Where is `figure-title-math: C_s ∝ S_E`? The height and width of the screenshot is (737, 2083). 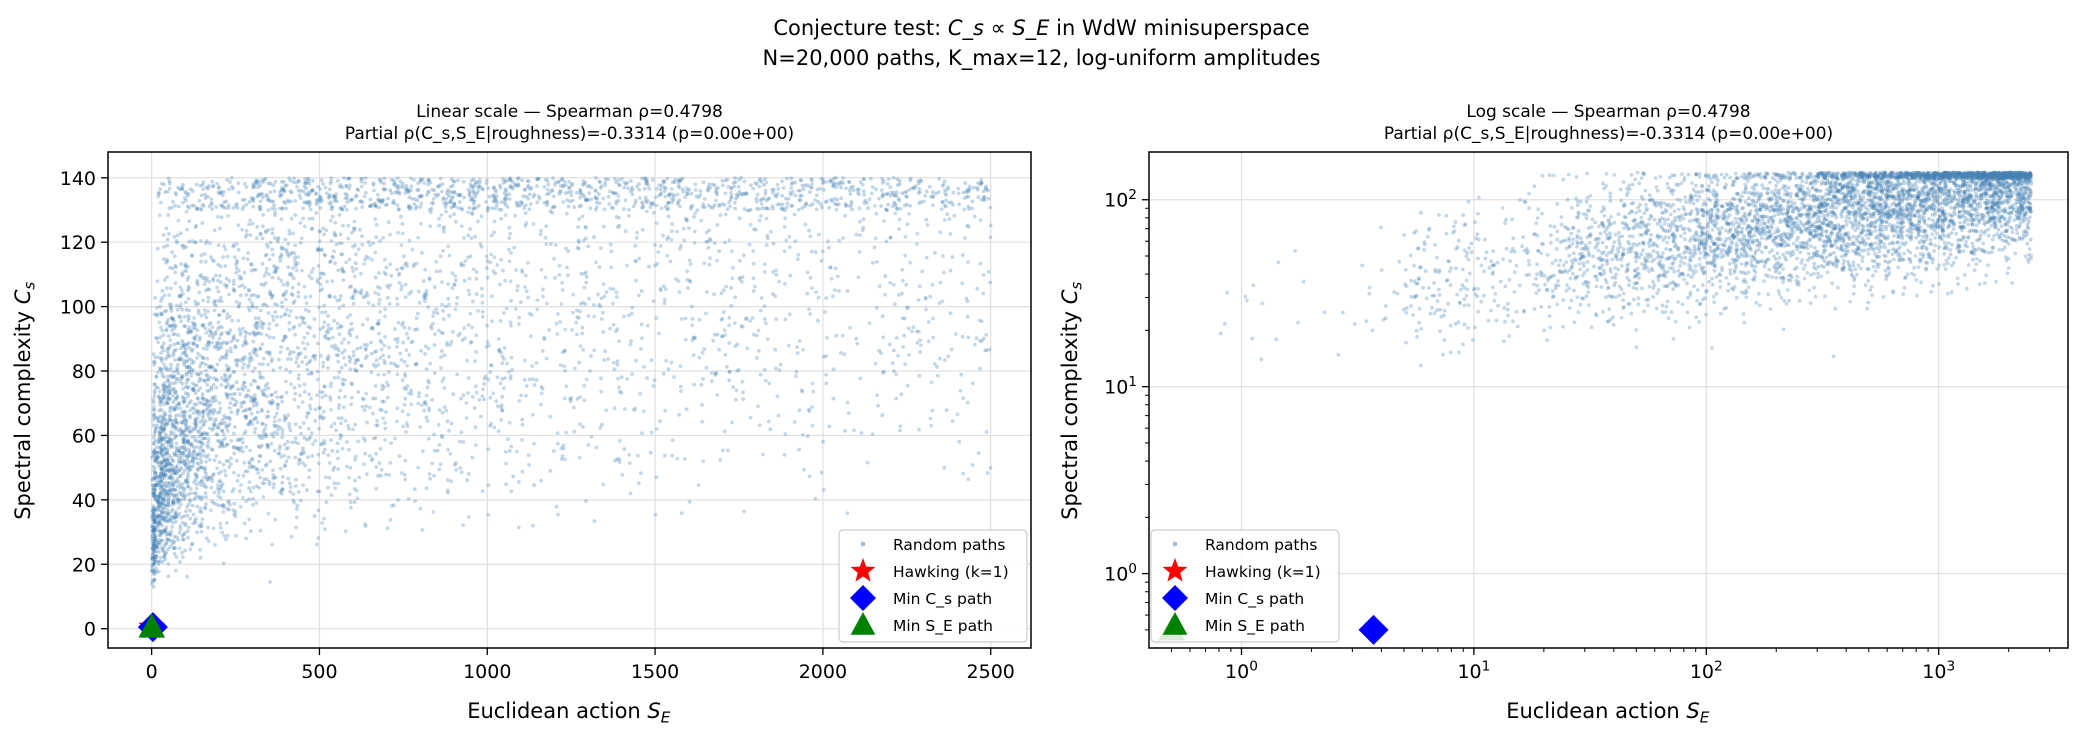
figure-title-math: C_s ∝ S_E is located at coordinates (998, 28).